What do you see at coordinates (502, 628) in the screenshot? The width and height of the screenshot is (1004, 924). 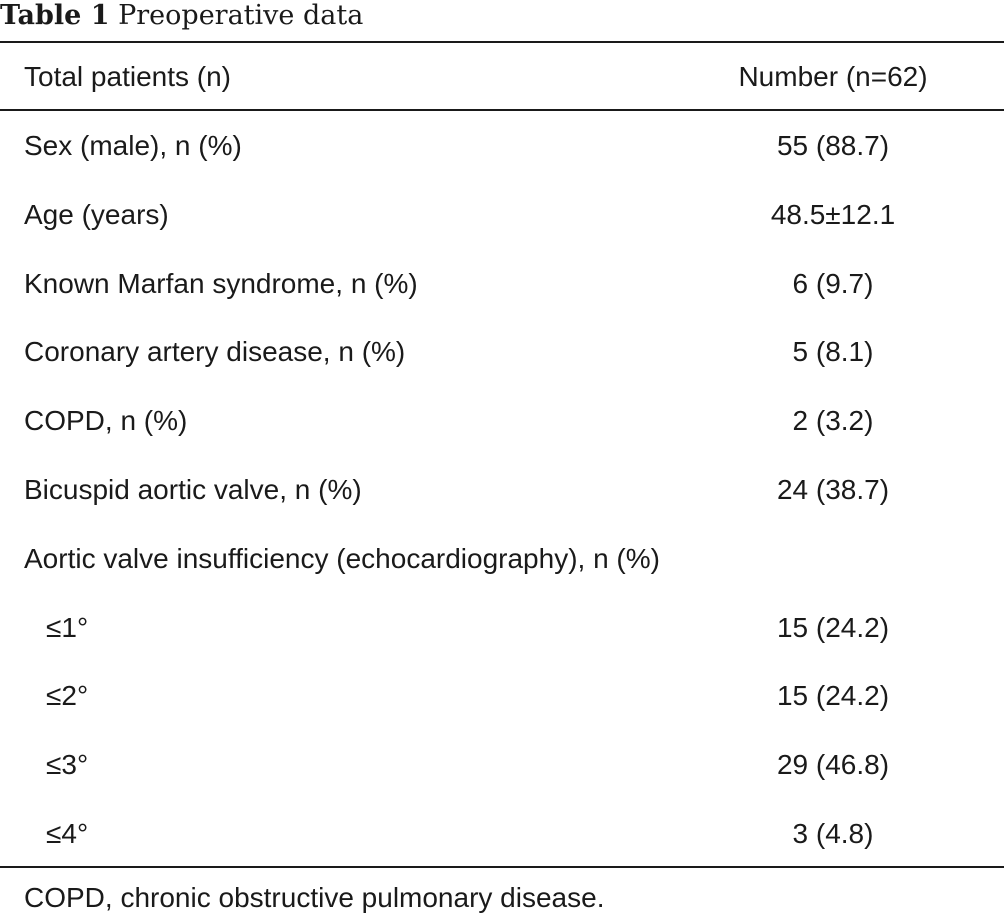 I see `table-row: ≤1° 15 (24.2)` at bounding box center [502, 628].